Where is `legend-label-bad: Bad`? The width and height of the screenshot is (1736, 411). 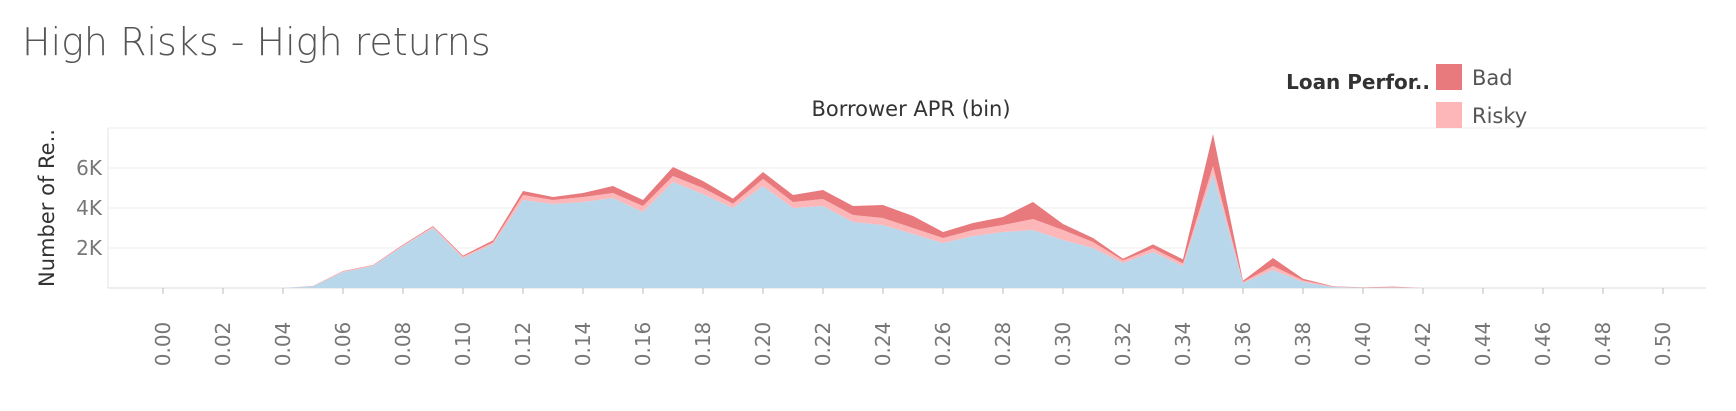 legend-label-bad: Bad is located at coordinates (1492, 78).